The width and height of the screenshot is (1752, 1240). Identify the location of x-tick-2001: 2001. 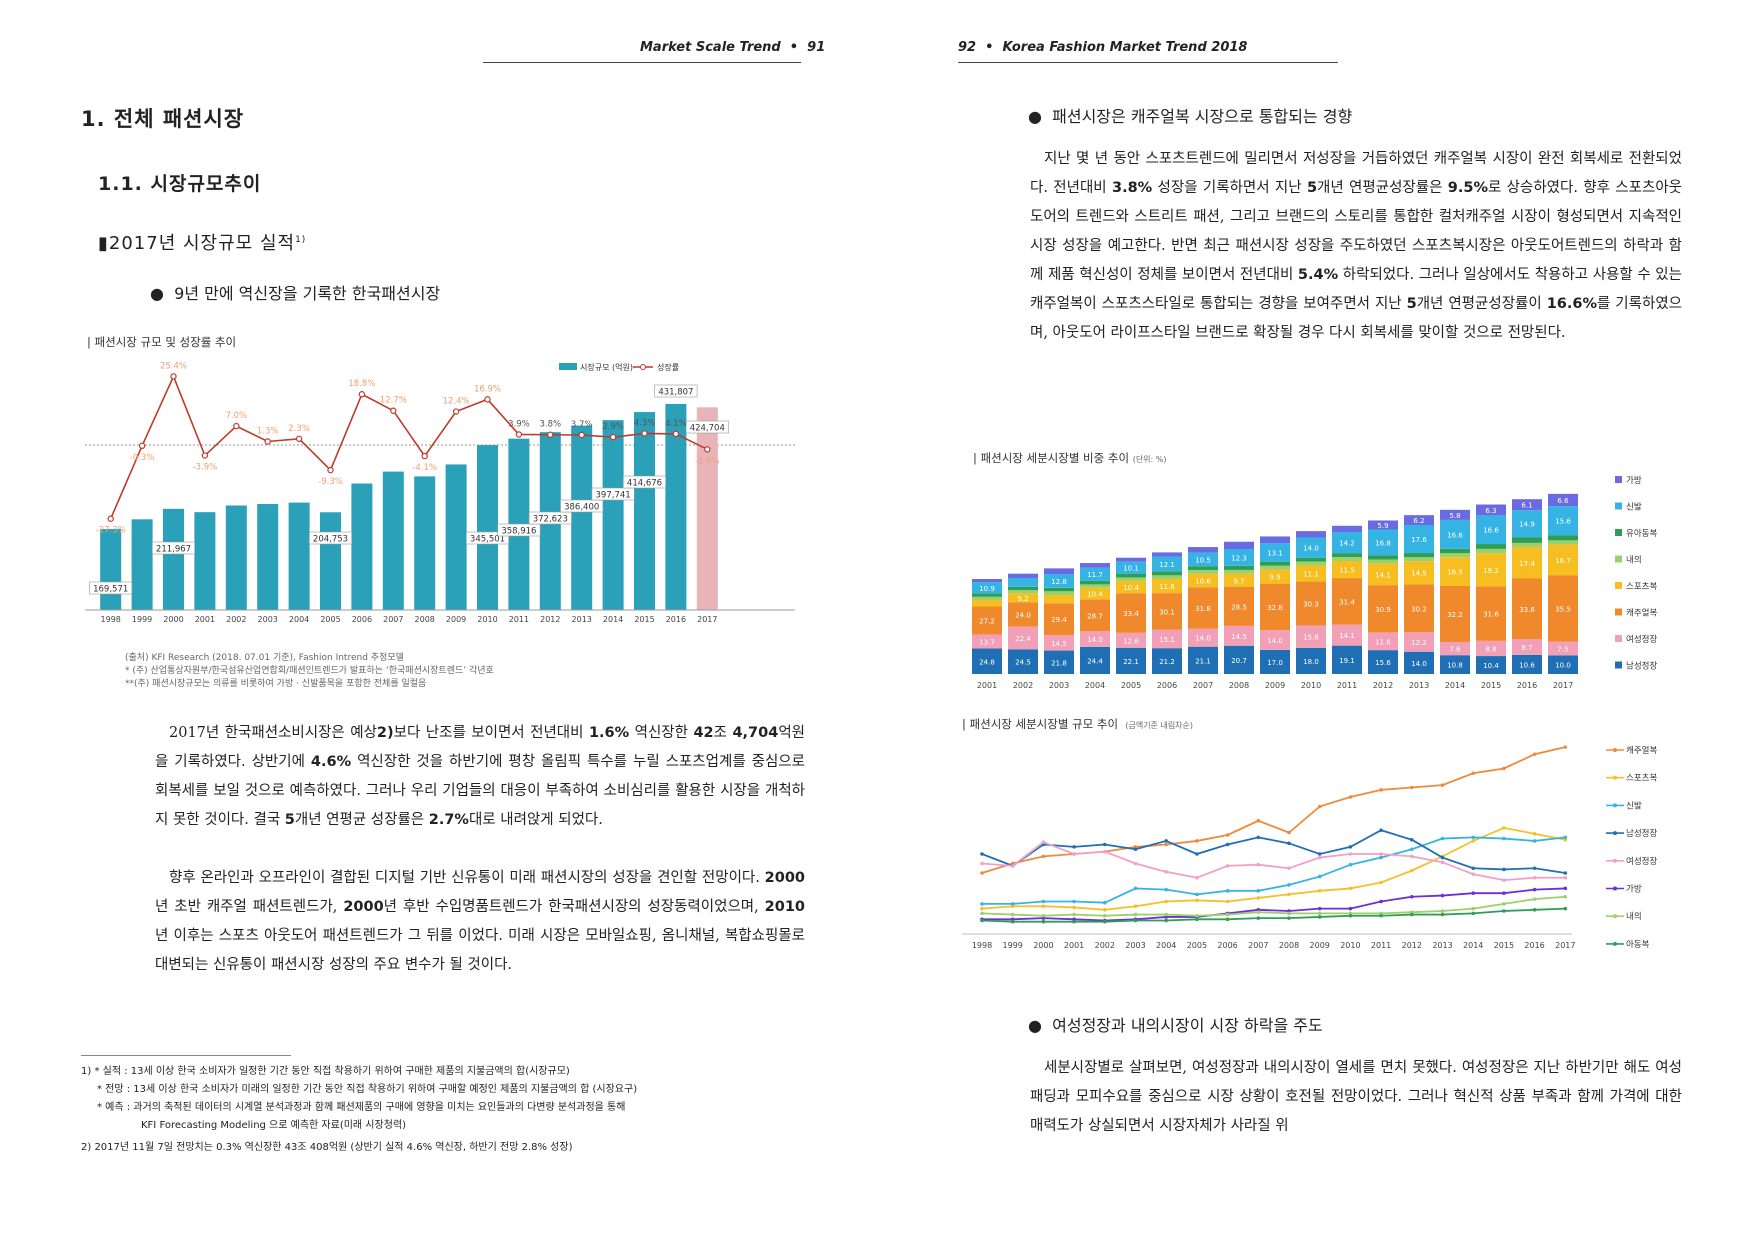
(205, 619).